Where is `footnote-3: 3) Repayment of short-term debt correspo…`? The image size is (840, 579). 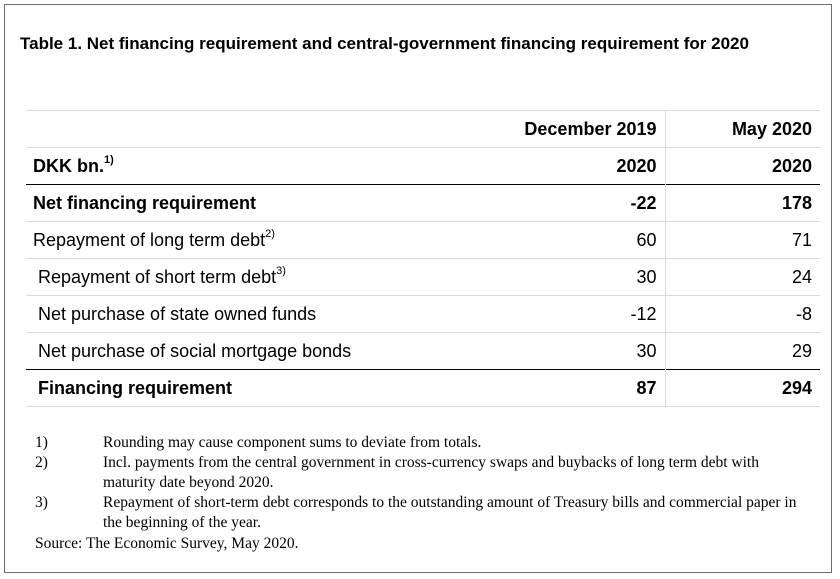 footnote-3: 3) Repayment of short-term debt correspo… is located at coordinates (425, 513).